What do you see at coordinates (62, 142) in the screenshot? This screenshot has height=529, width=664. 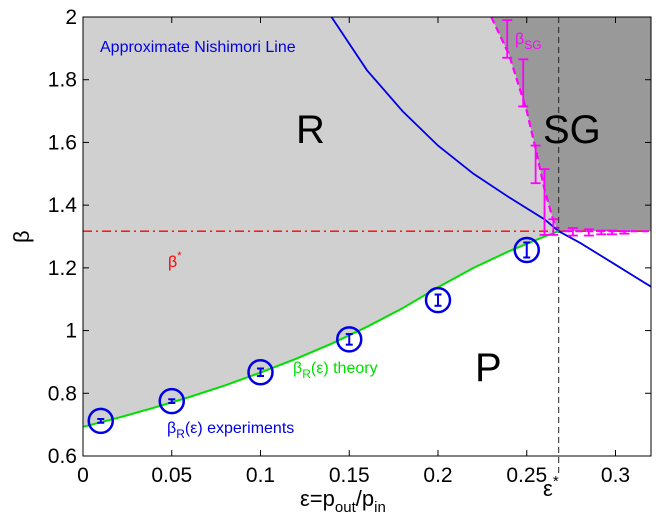 I see `y-tick-label: 1.6` at bounding box center [62, 142].